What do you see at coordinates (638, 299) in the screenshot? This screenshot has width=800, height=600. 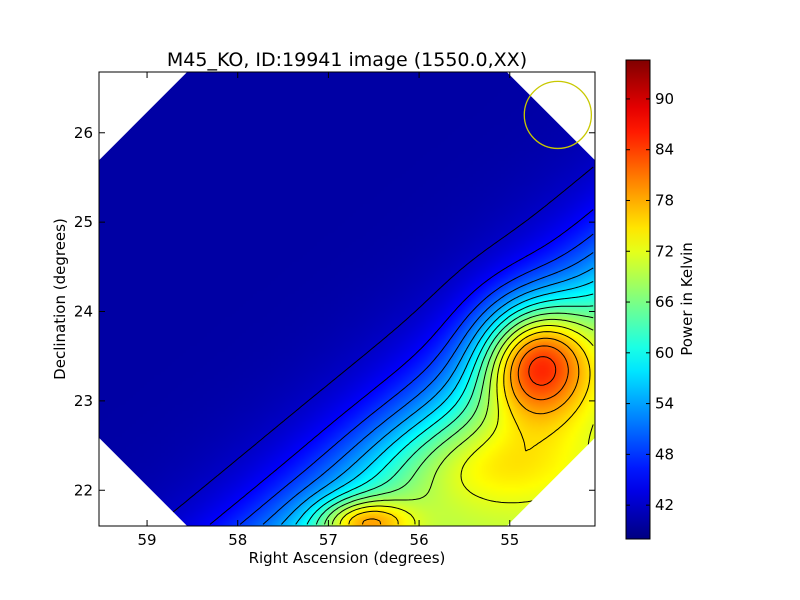 I see `colorbar` at bounding box center [638, 299].